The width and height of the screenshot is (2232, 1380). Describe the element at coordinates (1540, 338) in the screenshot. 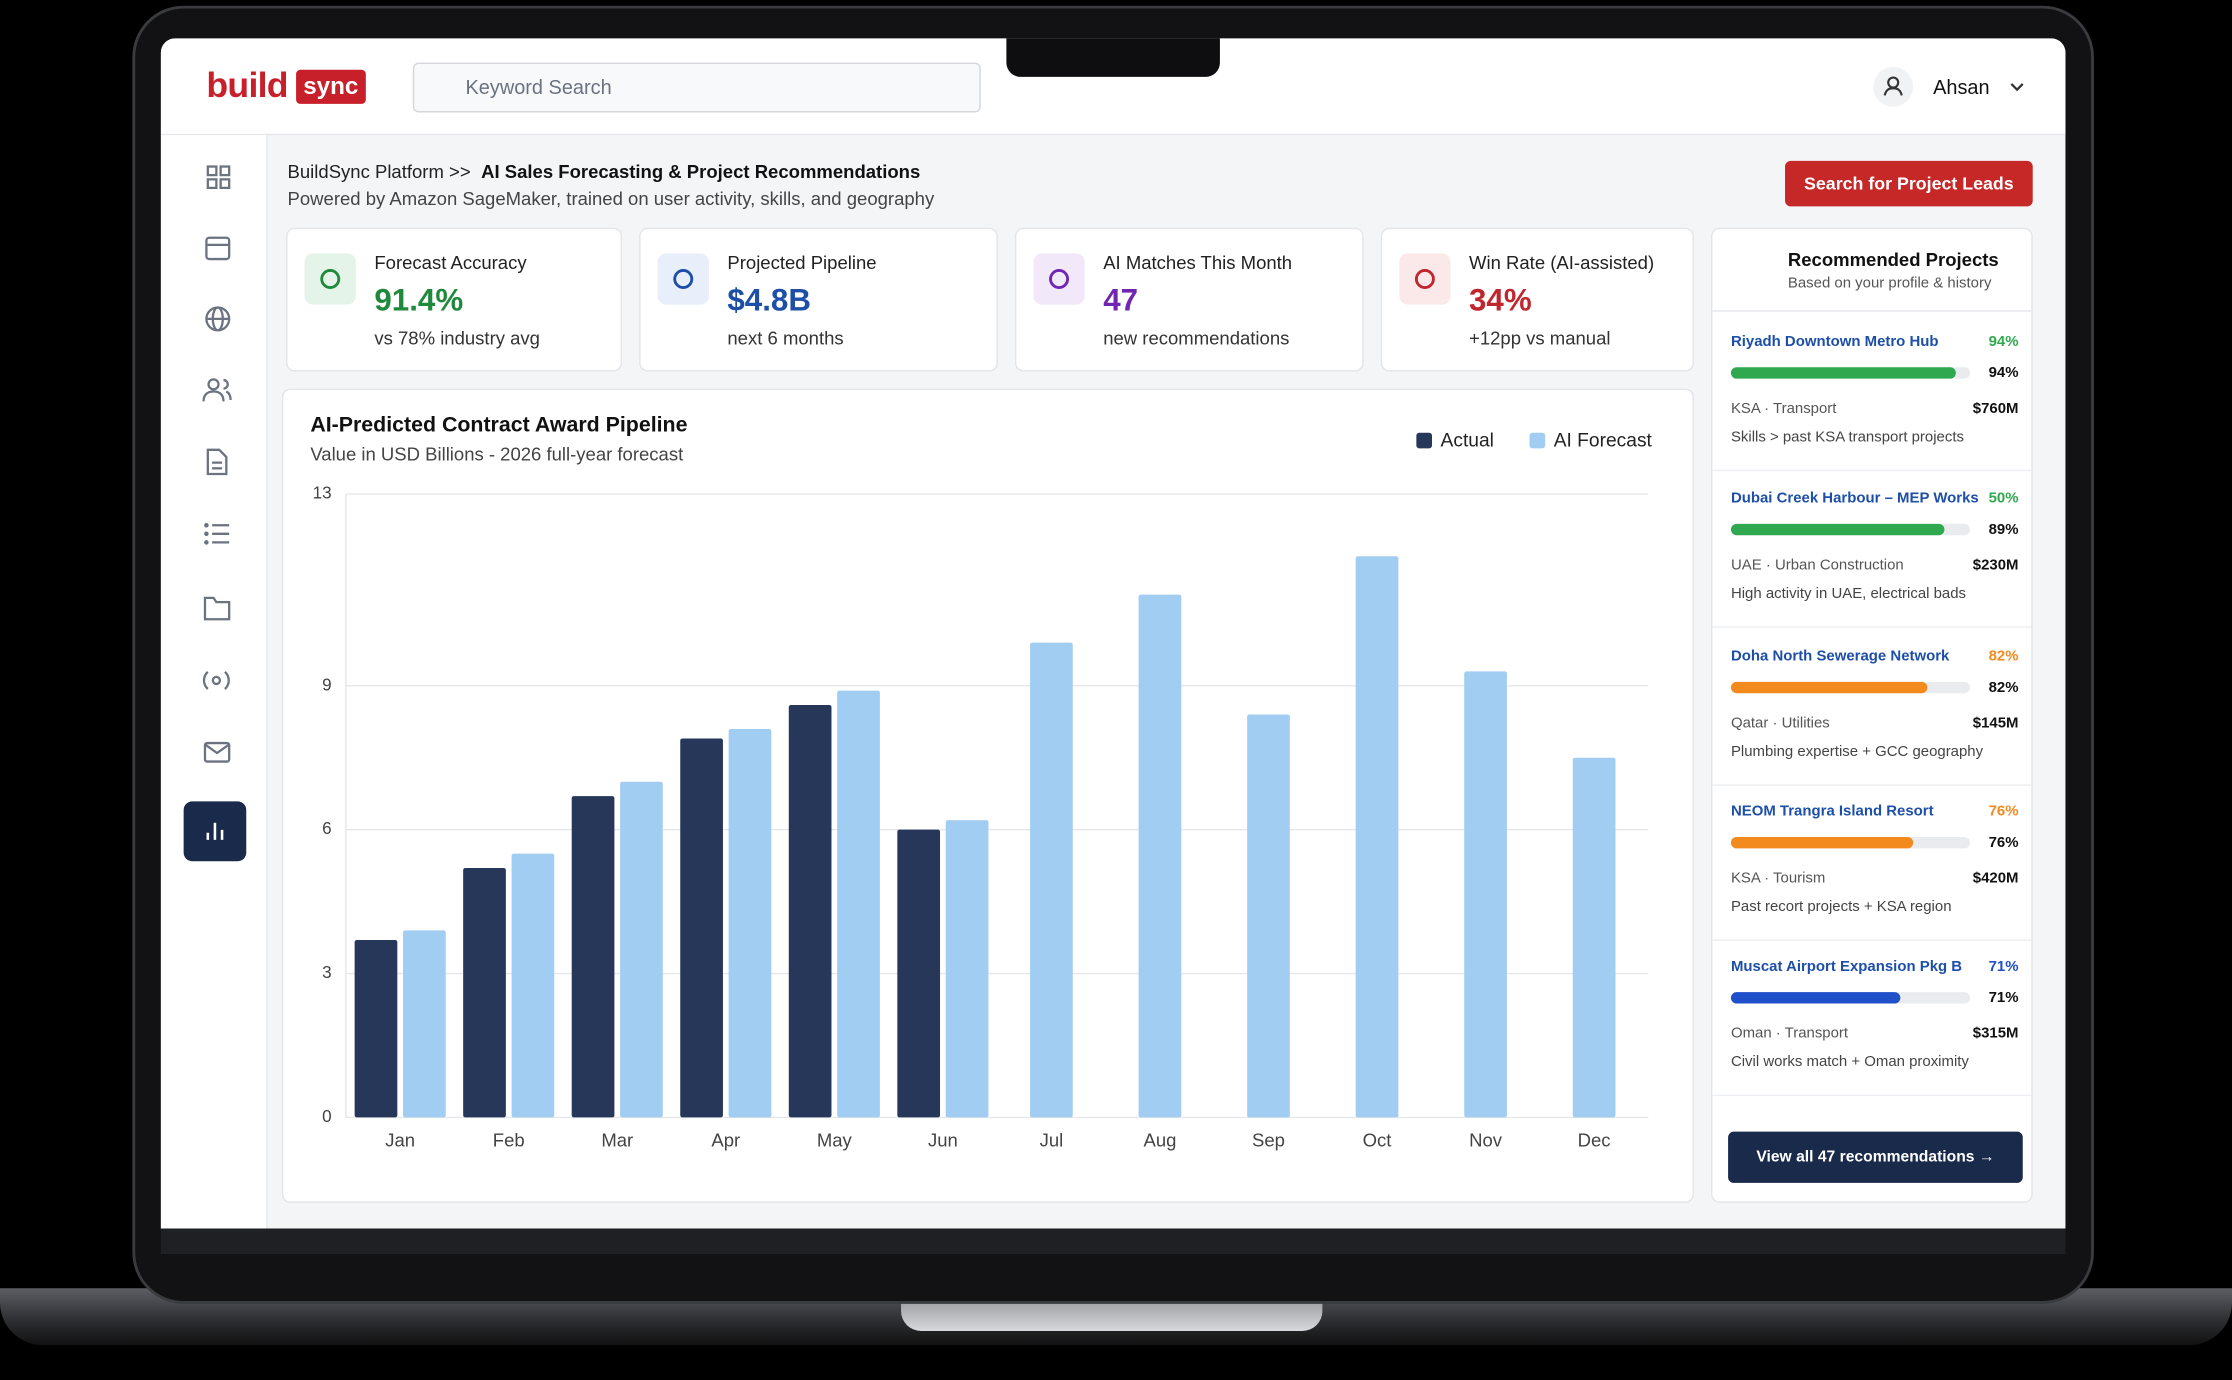

I see `kpi-note: +12pp vs manual` at that location.